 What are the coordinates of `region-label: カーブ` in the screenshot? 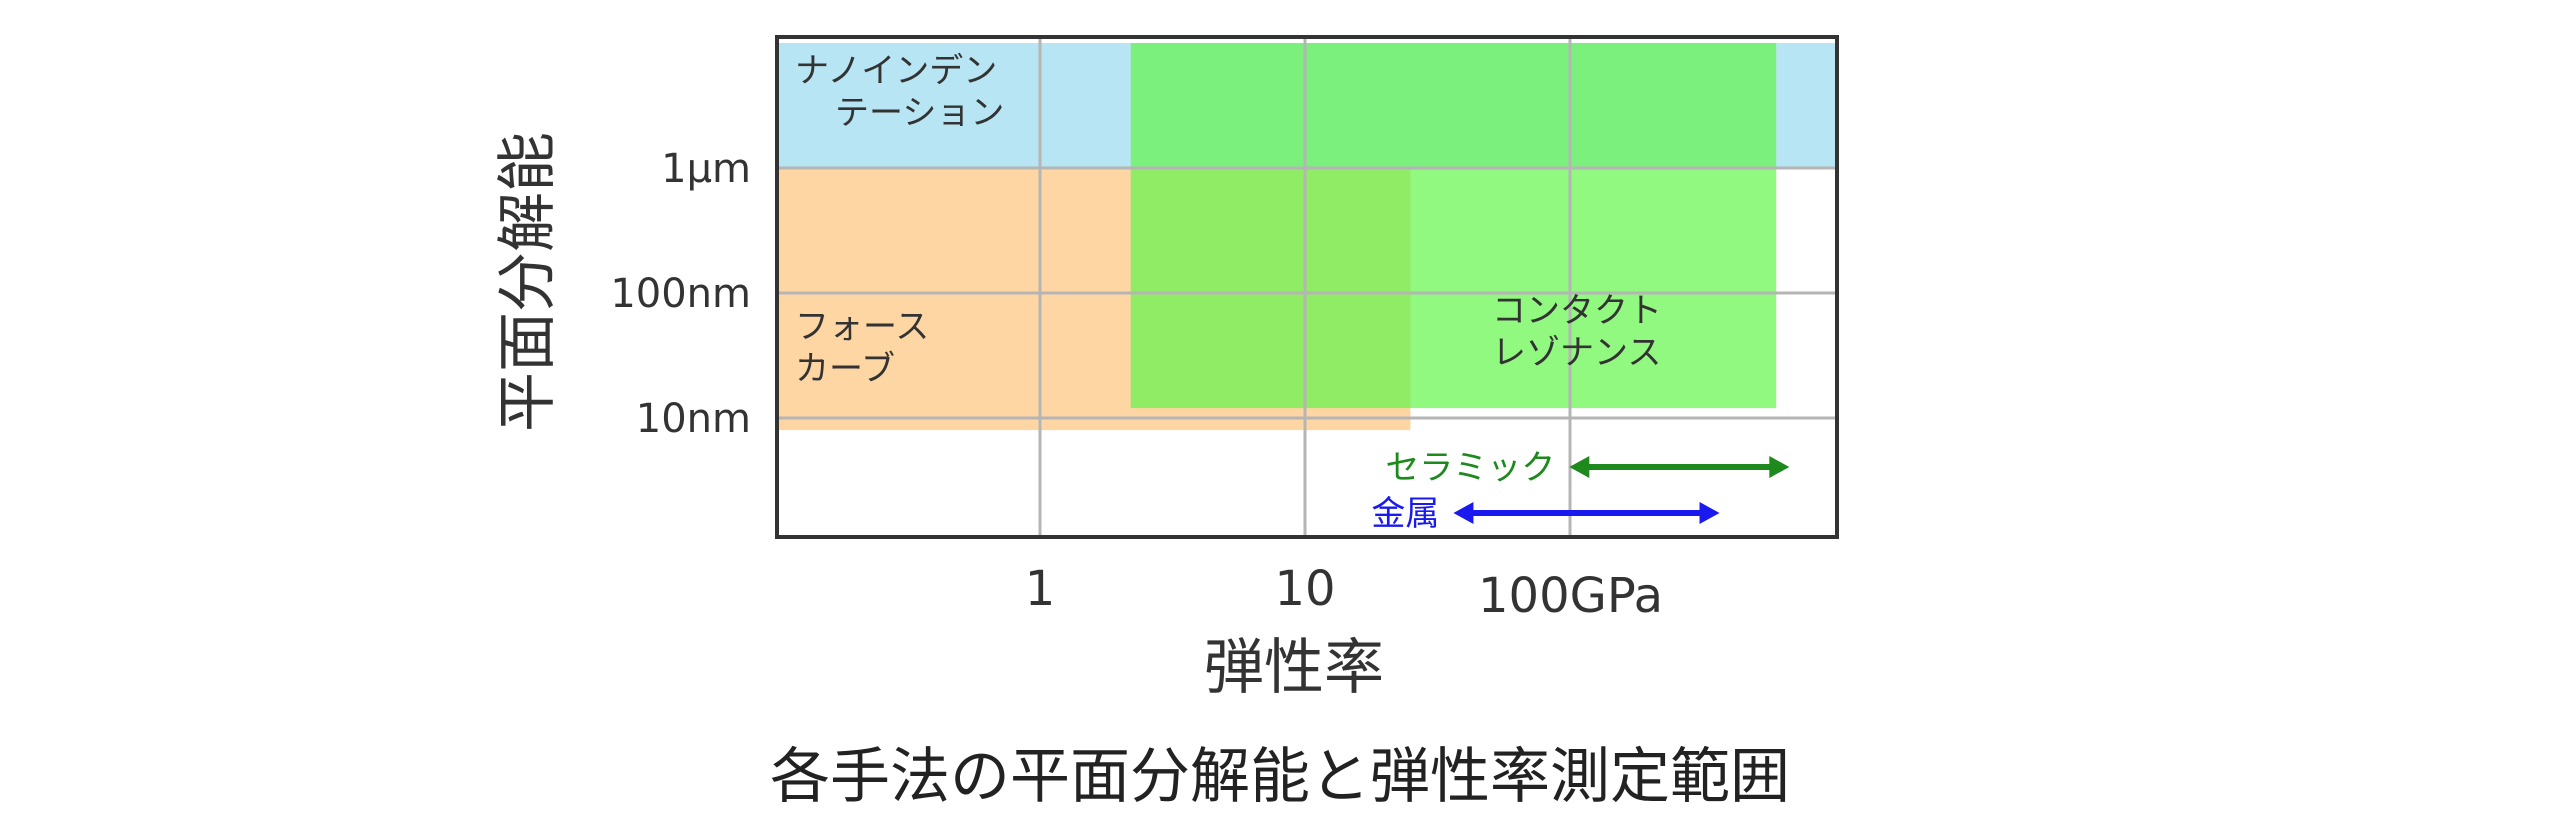 It's located at (845, 369).